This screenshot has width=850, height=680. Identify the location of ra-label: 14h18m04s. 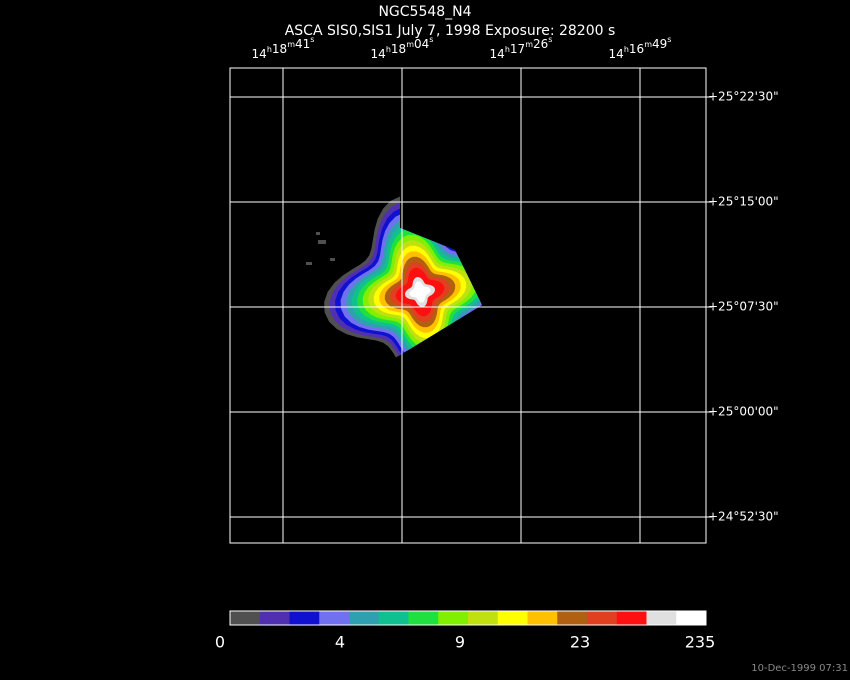
(402, 48).